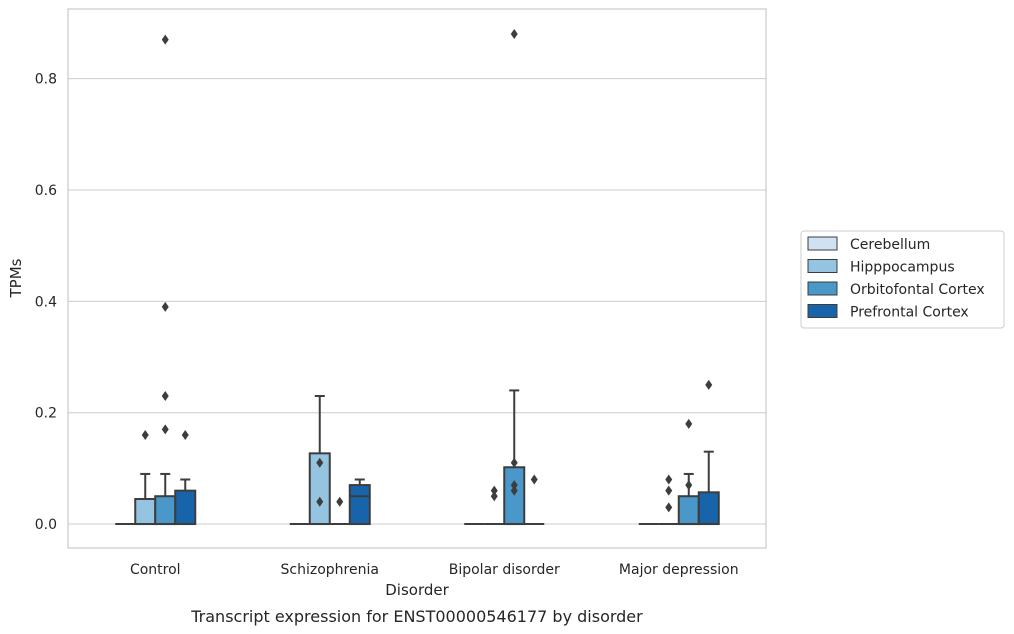 The image size is (1014, 634). Describe the element at coordinates (902, 268) in the screenshot. I see `legend-label: Hipppocampus` at that location.